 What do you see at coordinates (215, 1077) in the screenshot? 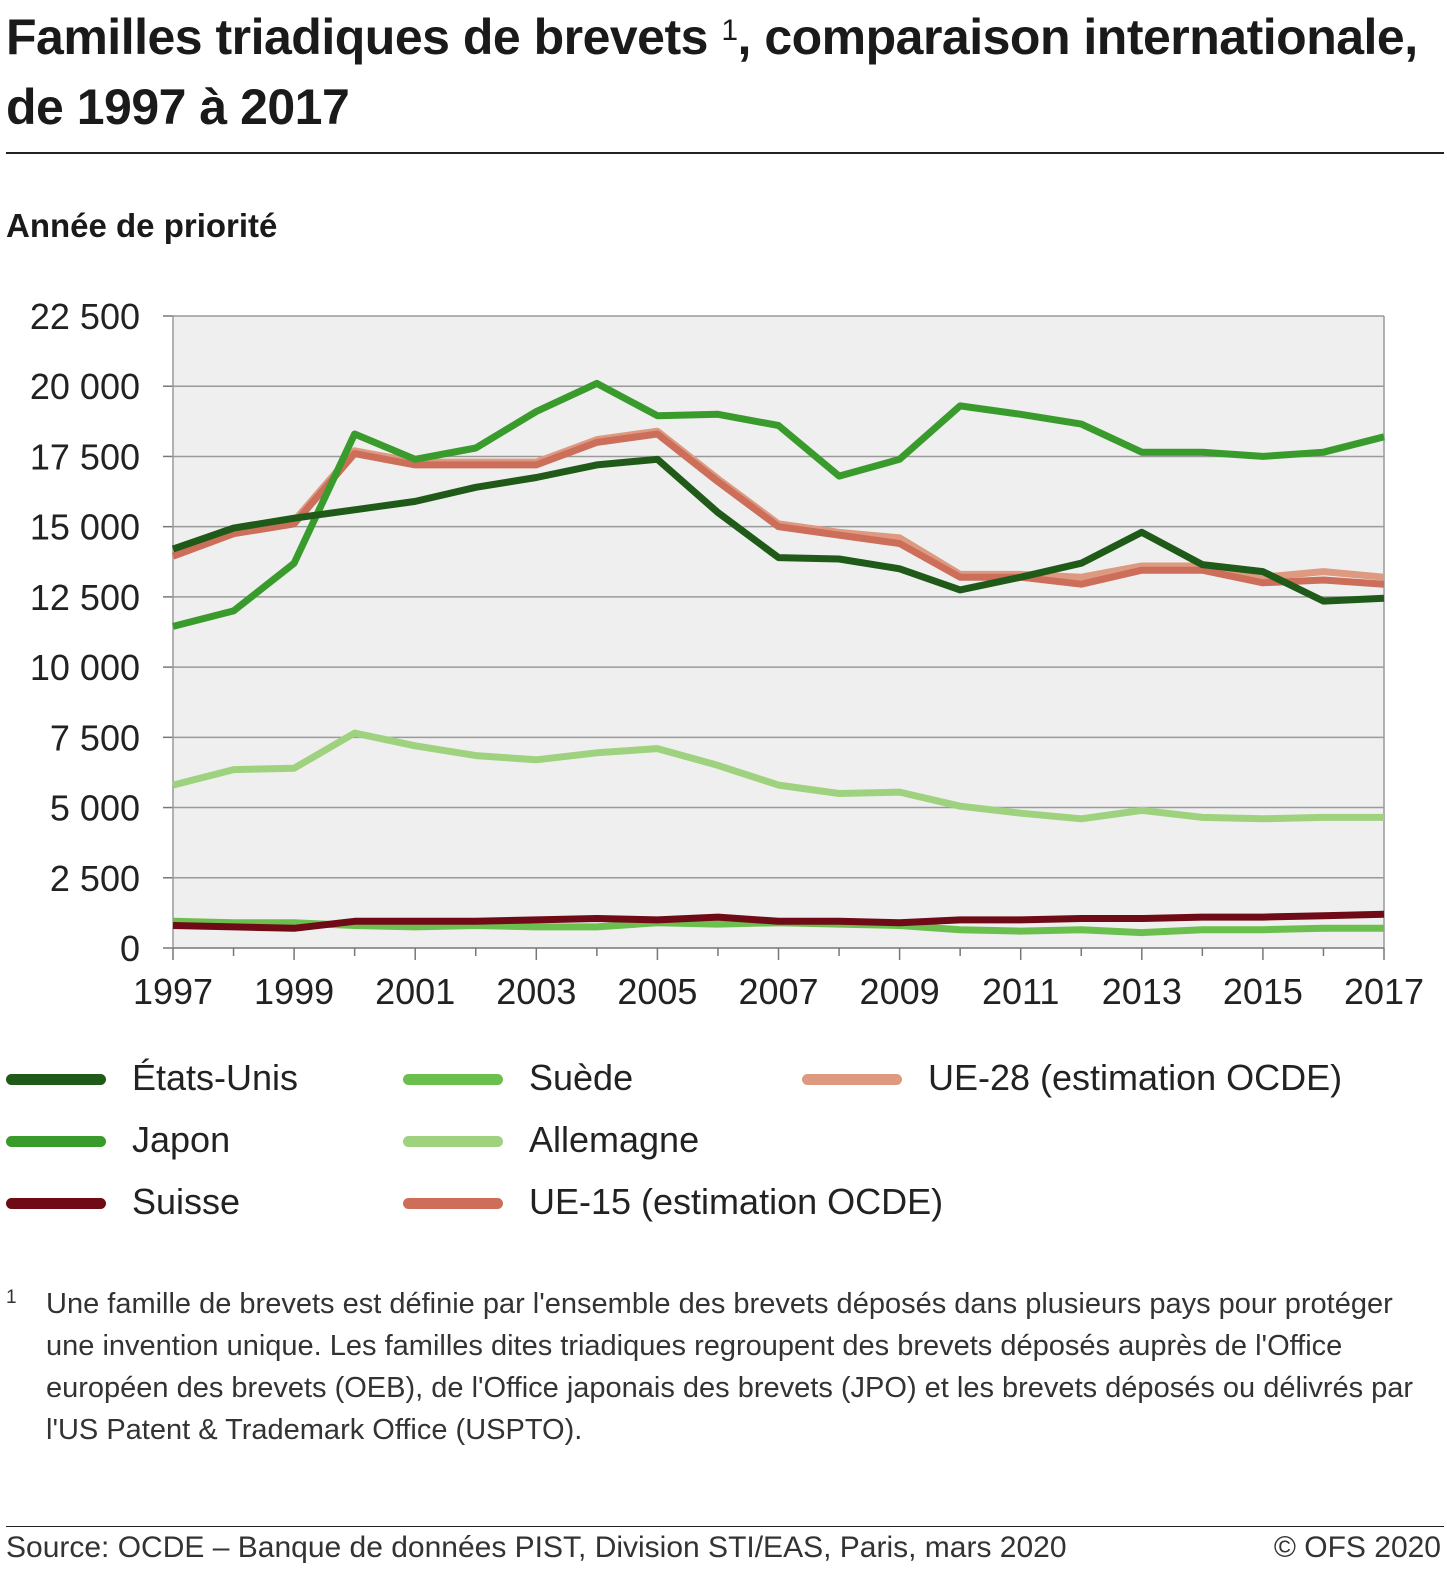
I see `legend-label: États-Unis` at bounding box center [215, 1077].